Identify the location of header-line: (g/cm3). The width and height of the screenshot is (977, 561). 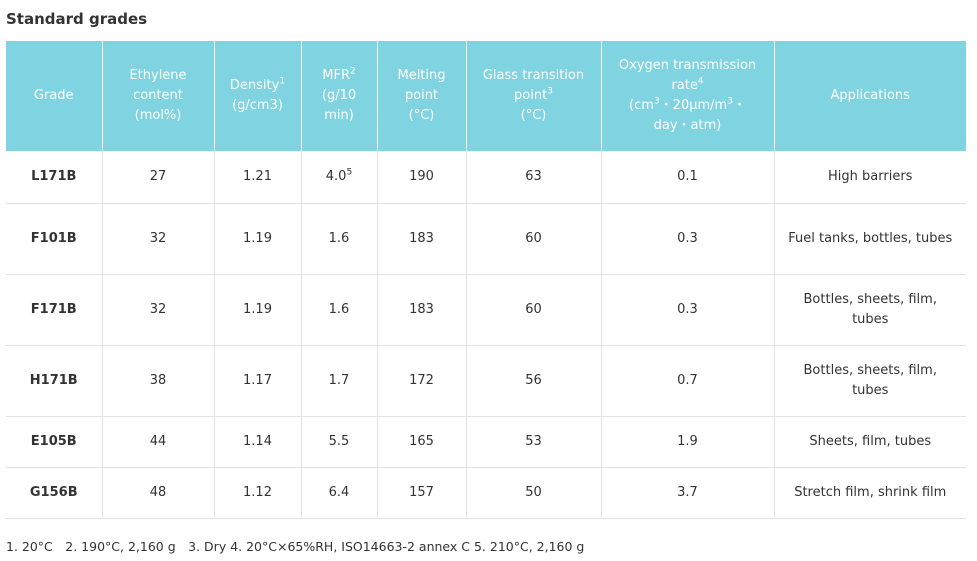
(258, 106).